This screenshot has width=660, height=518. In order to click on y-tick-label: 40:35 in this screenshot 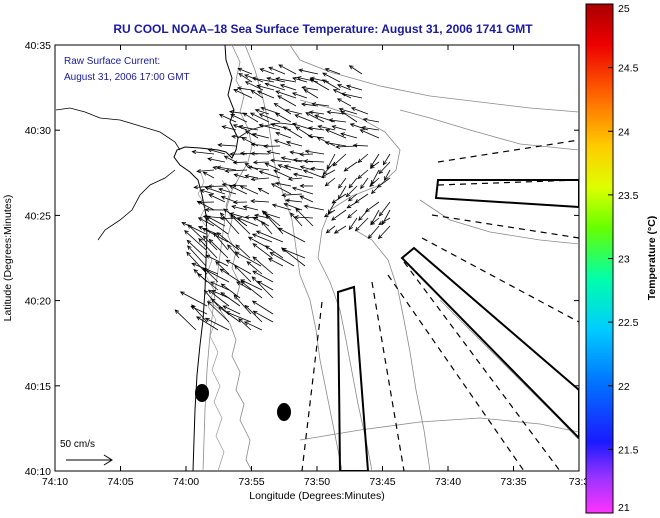, I will do `click(38, 46)`.